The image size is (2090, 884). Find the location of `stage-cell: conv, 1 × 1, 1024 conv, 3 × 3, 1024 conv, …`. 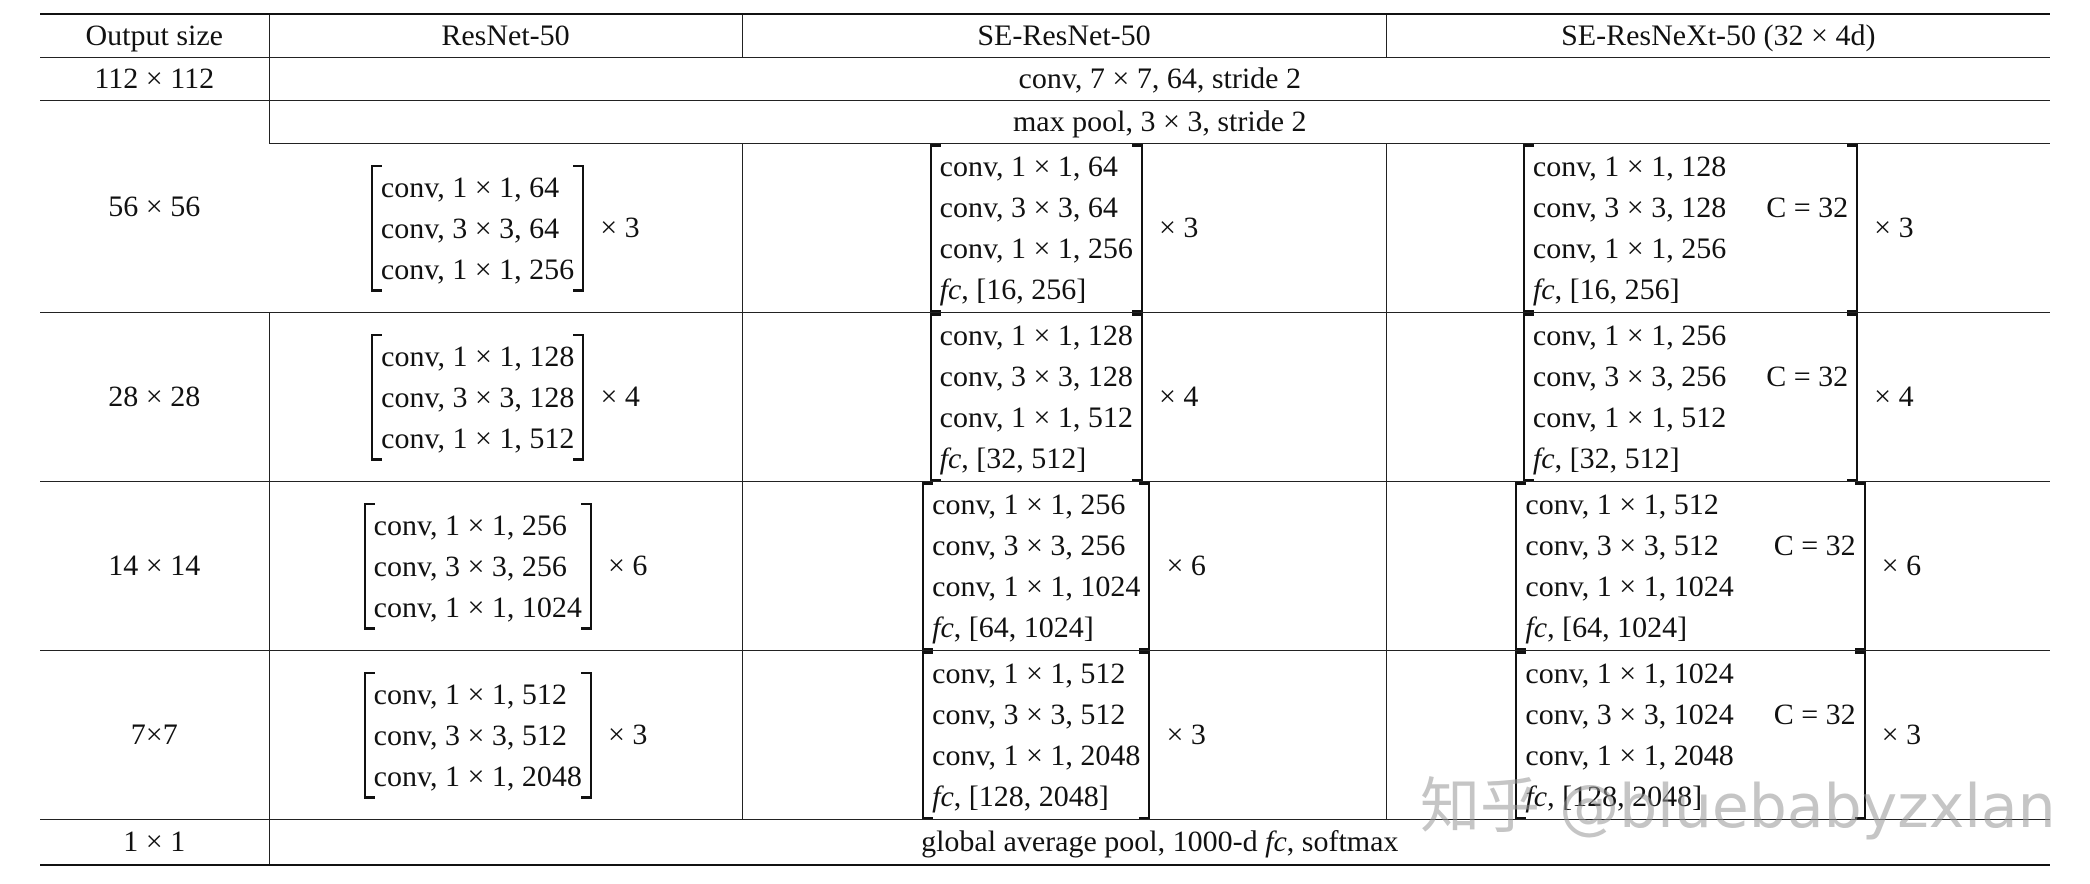

stage-cell: conv, 1 × 1, 1024 conv, 3 × 3, 1024 conv, … is located at coordinates (1717, 735).